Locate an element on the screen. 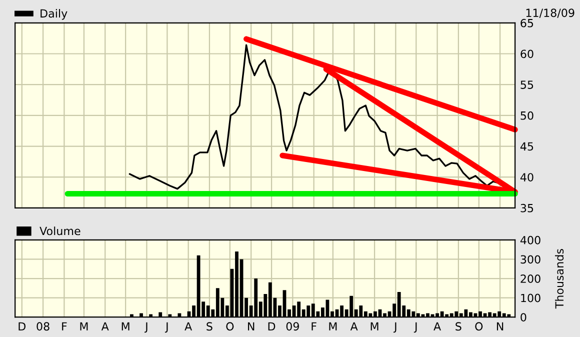 This screenshot has width=580, height=337. y-tick-label: 400 is located at coordinates (530, 240).